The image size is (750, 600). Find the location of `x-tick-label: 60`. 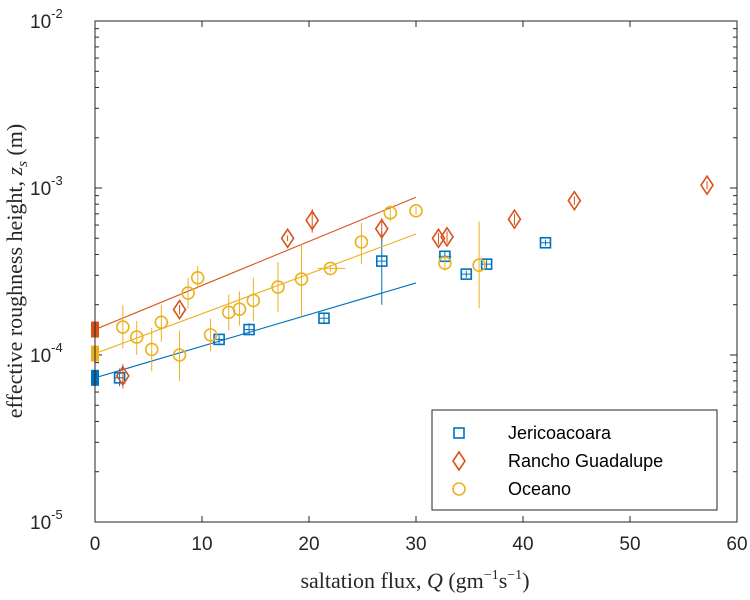

x-tick-label: 60 is located at coordinates (736, 544).